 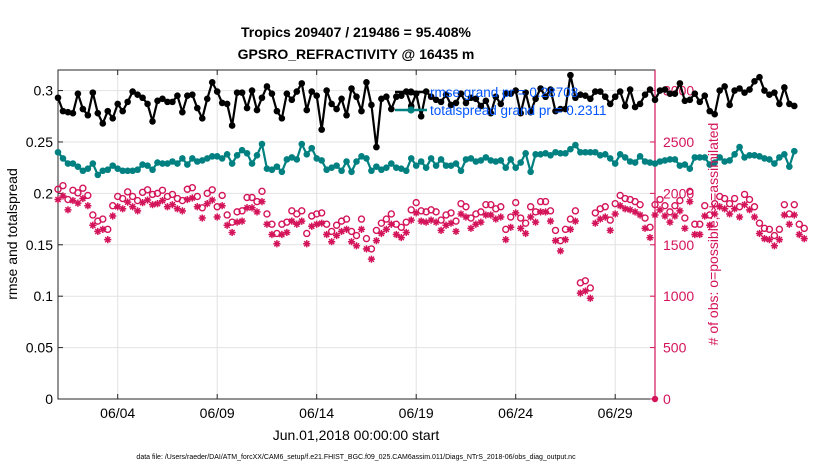 I want to click on x-tick-label: 06/29, so click(x=615, y=413).